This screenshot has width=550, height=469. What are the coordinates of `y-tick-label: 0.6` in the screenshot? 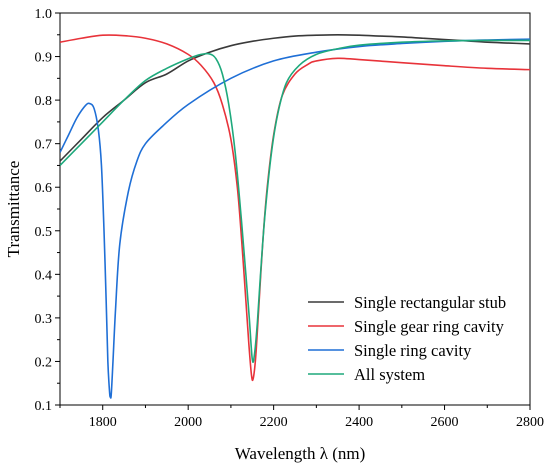 It's located at (44, 188).